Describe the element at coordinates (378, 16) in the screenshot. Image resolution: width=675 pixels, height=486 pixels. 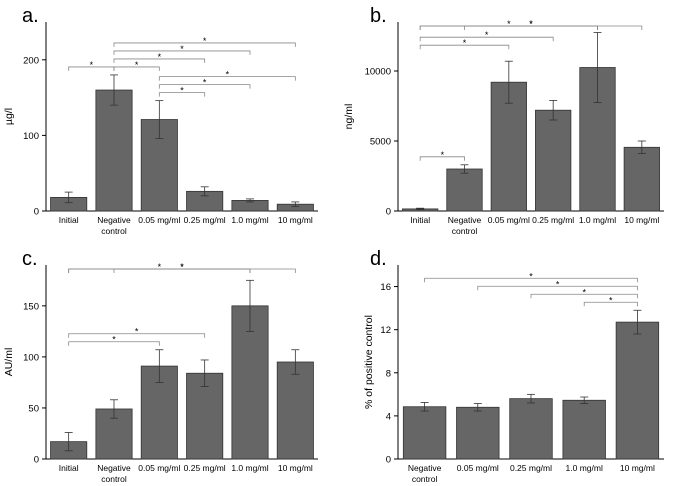
I see `panel-label: b.` at that location.